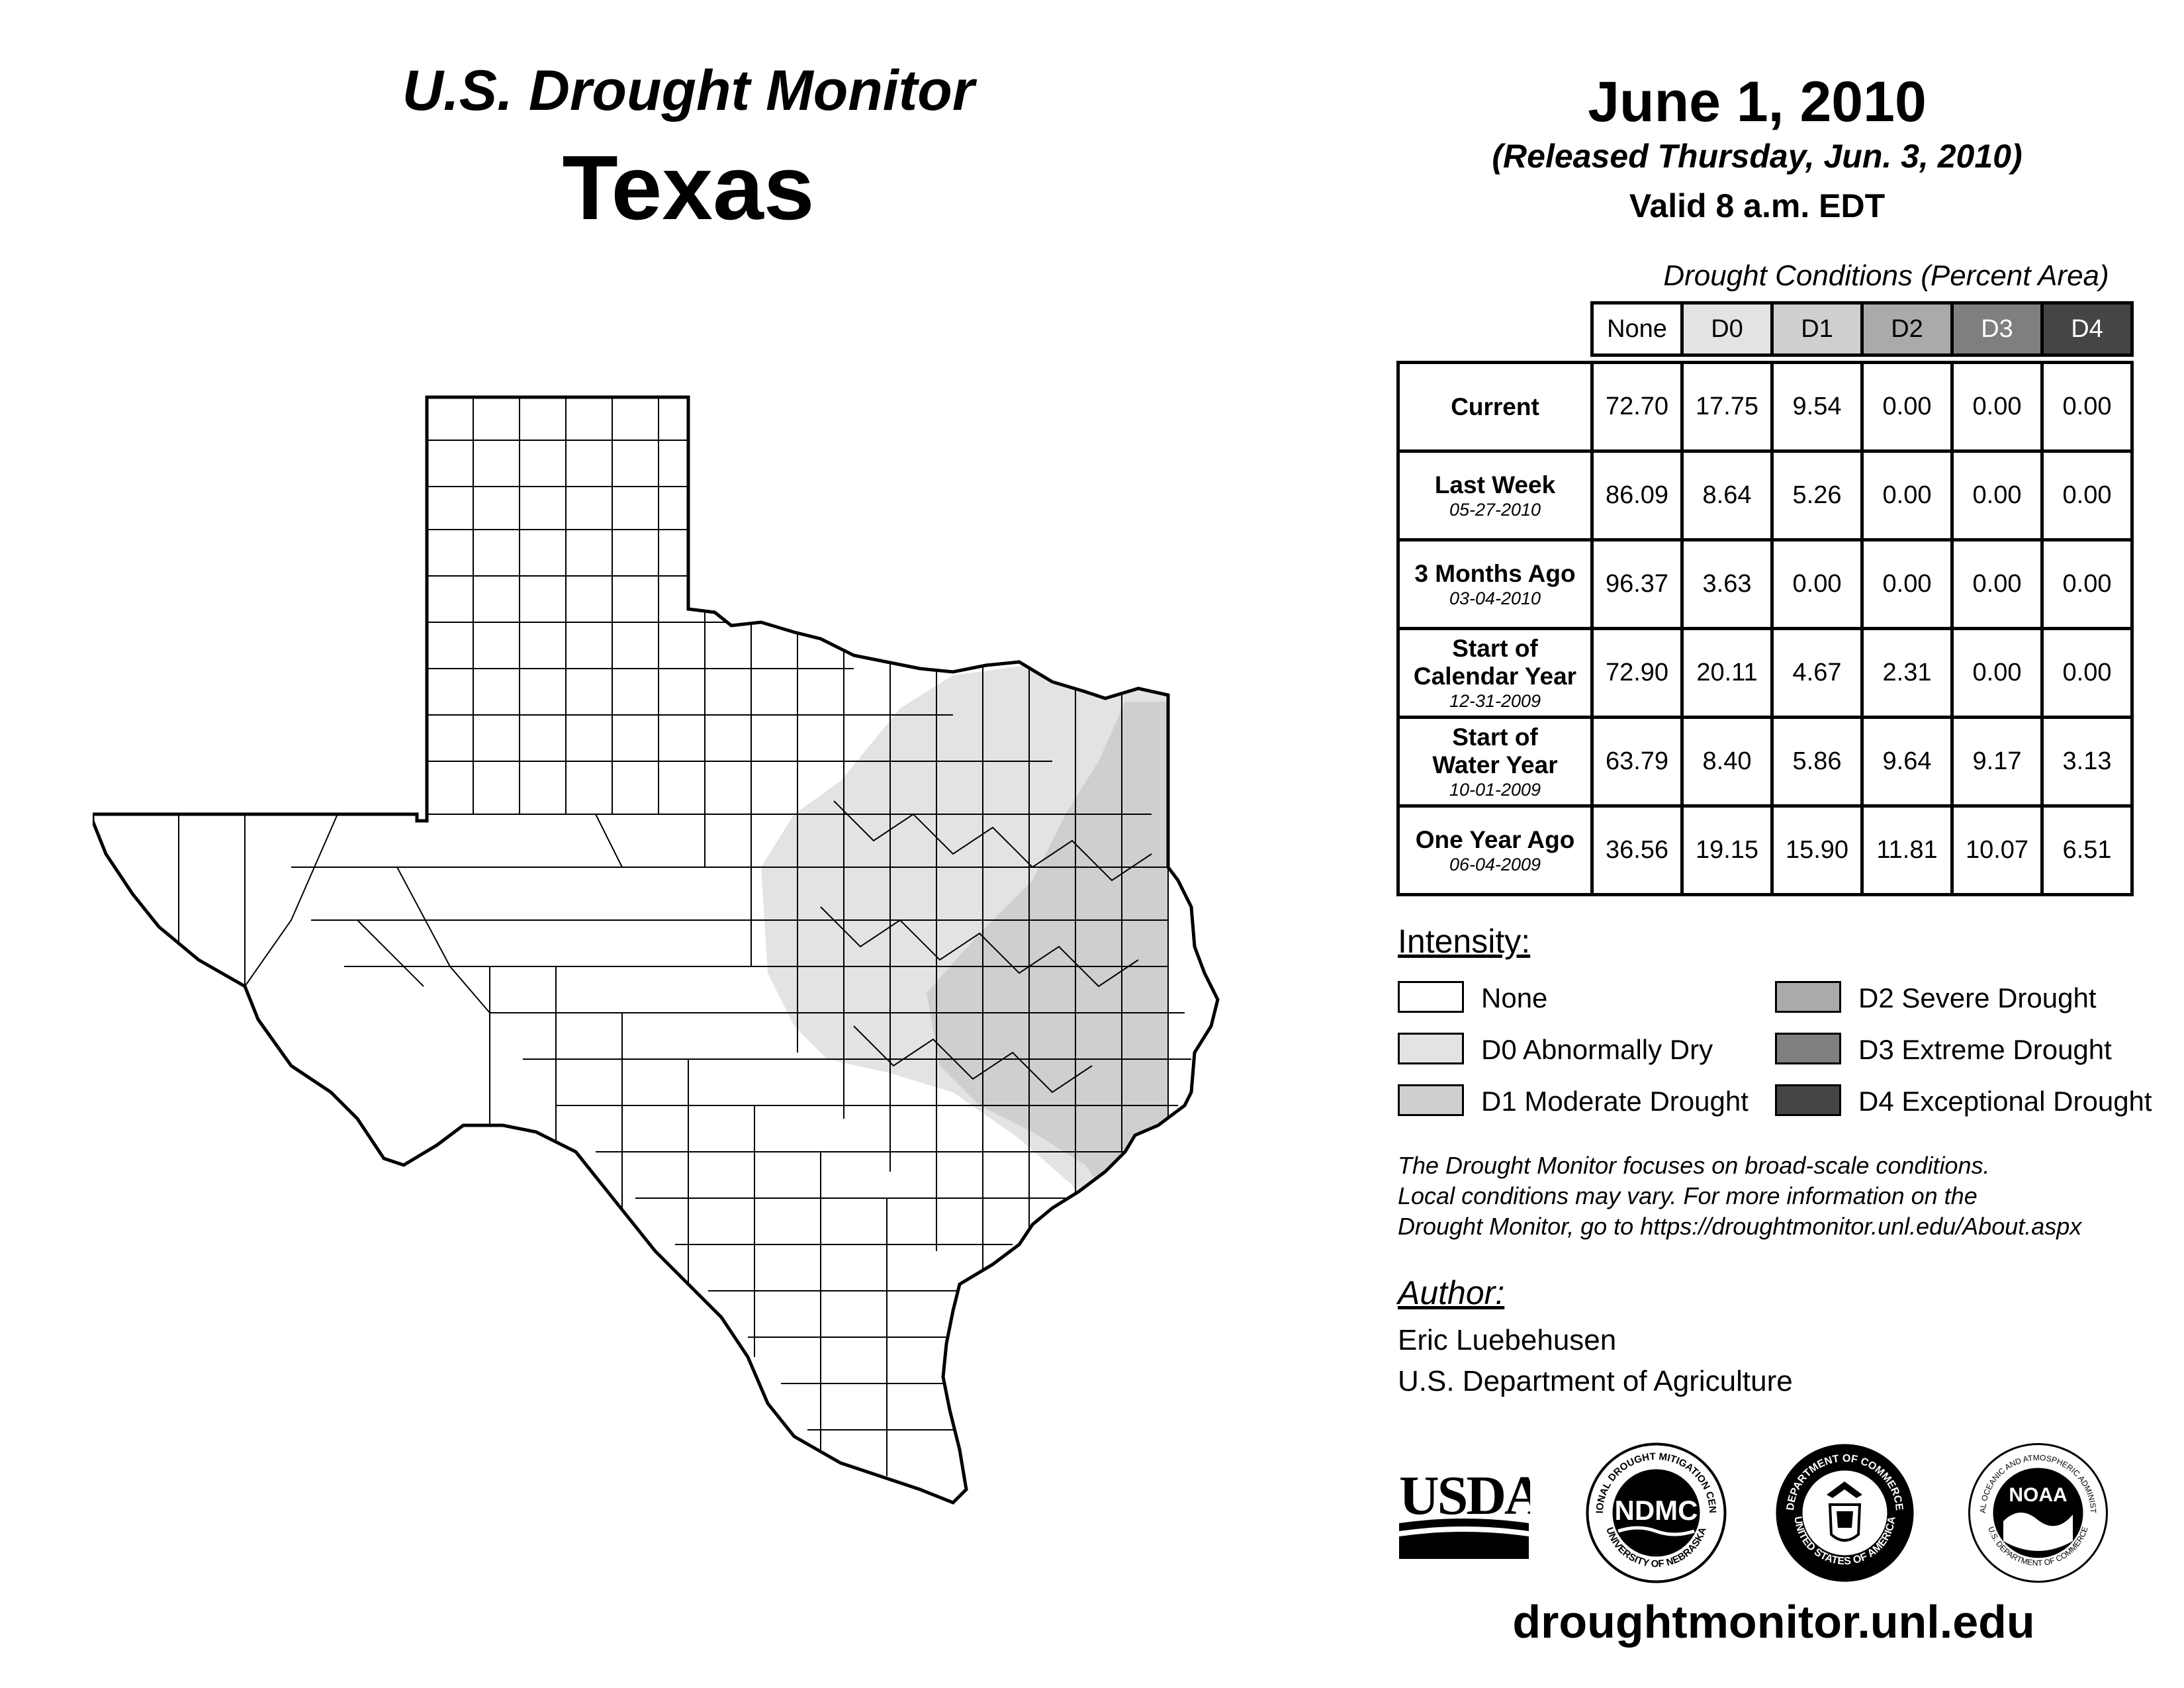 This screenshot has width=2184, height=1688. What do you see at coordinates (2087, 329) in the screenshot?
I see `column-header-d4: D4` at bounding box center [2087, 329].